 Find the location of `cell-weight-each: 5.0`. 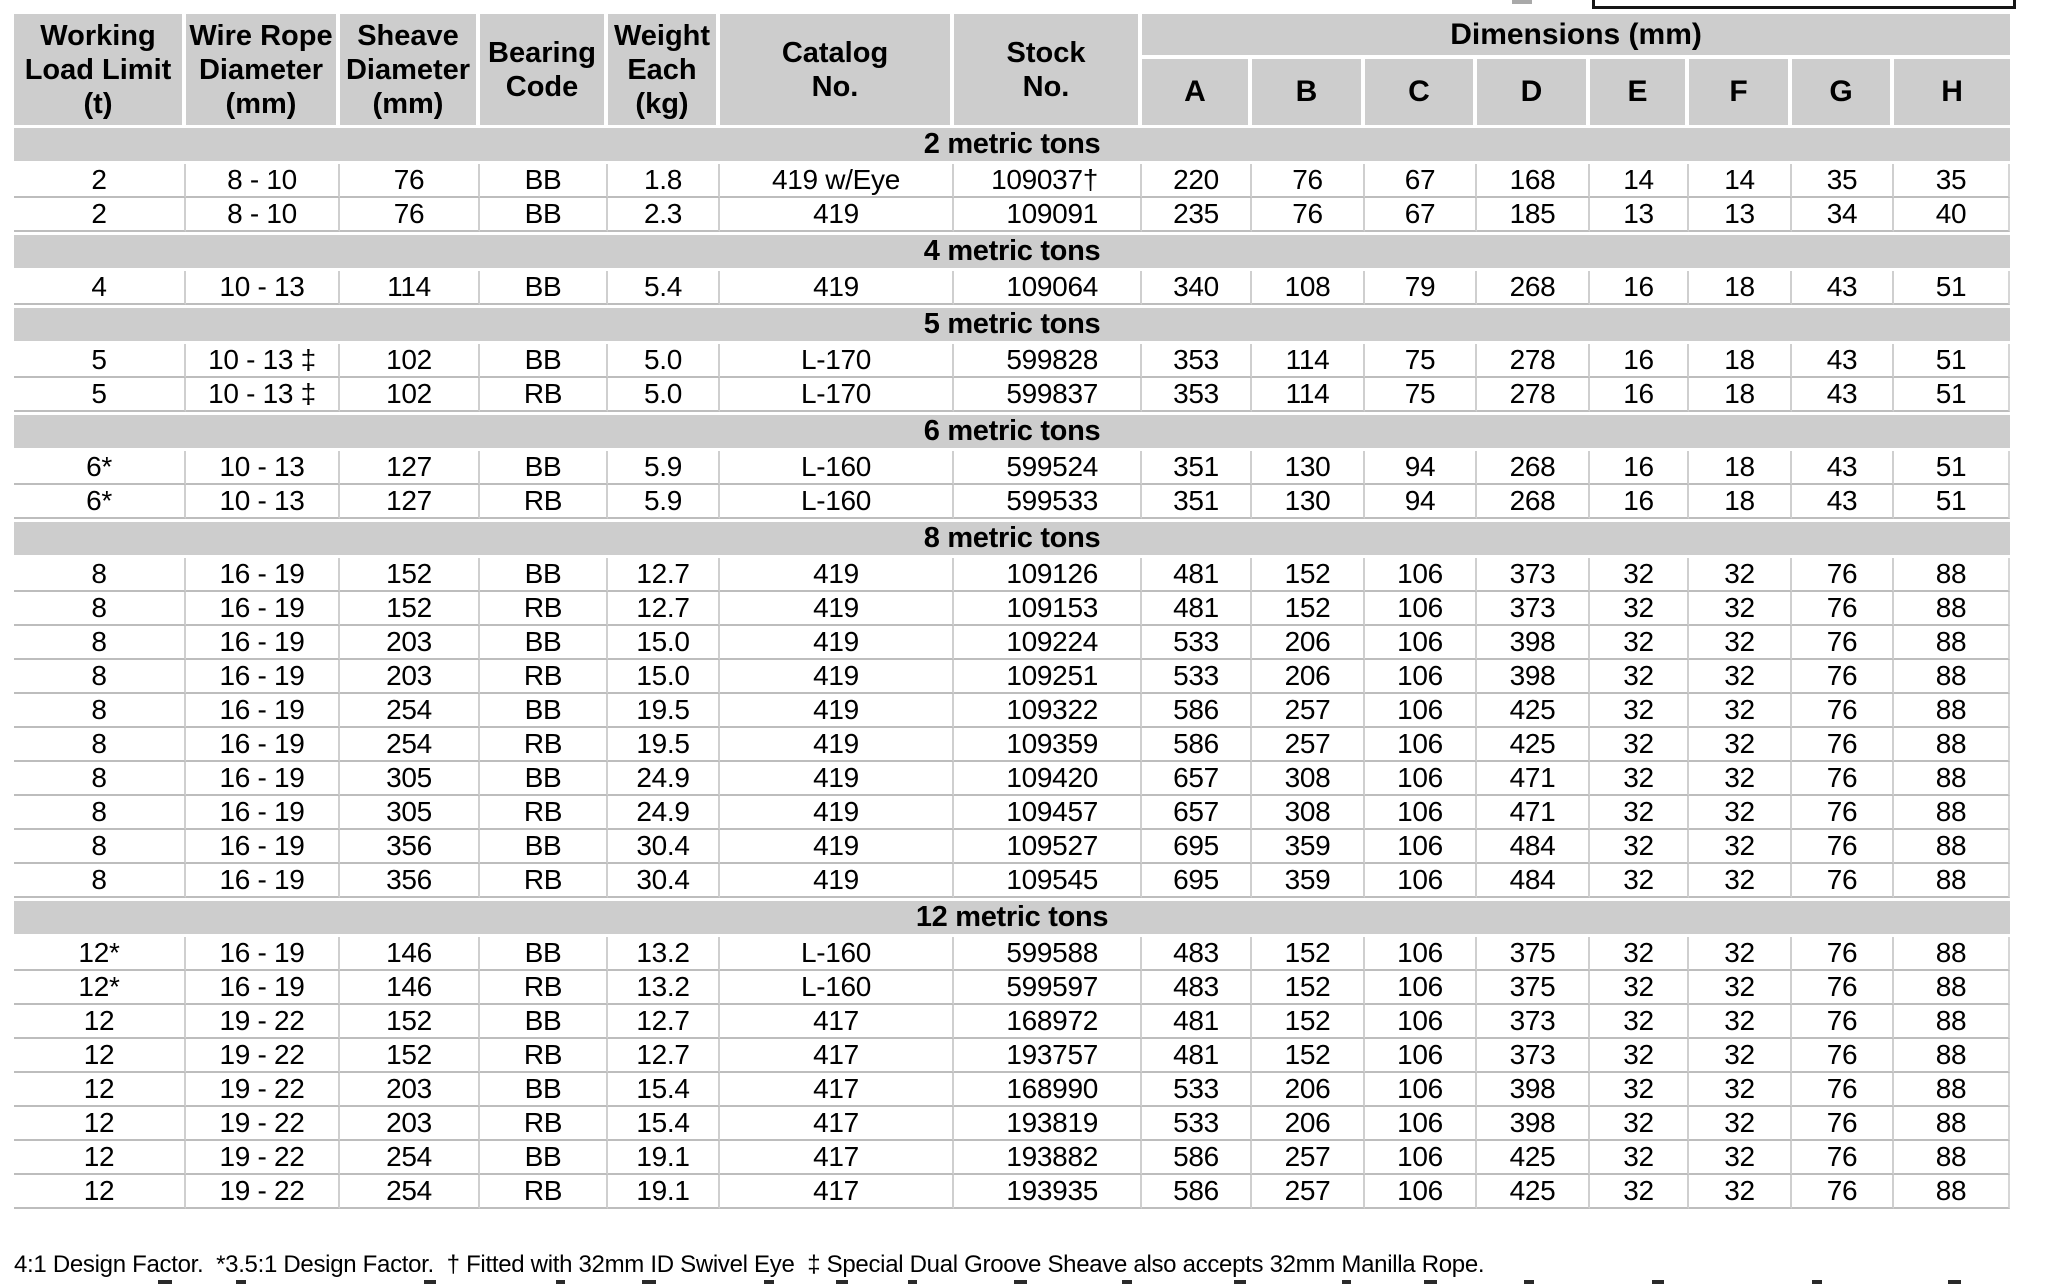

cell-weight-each: 5.0 is located at coordinates (664, 361).